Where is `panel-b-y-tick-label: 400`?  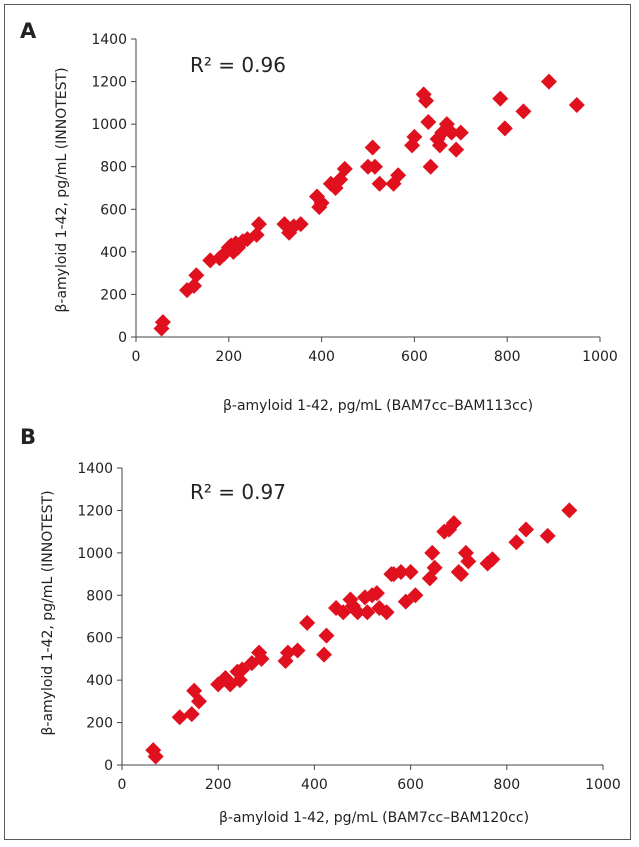 panel-b-y-tick-label: 400 is located at coordinates (99, 681).